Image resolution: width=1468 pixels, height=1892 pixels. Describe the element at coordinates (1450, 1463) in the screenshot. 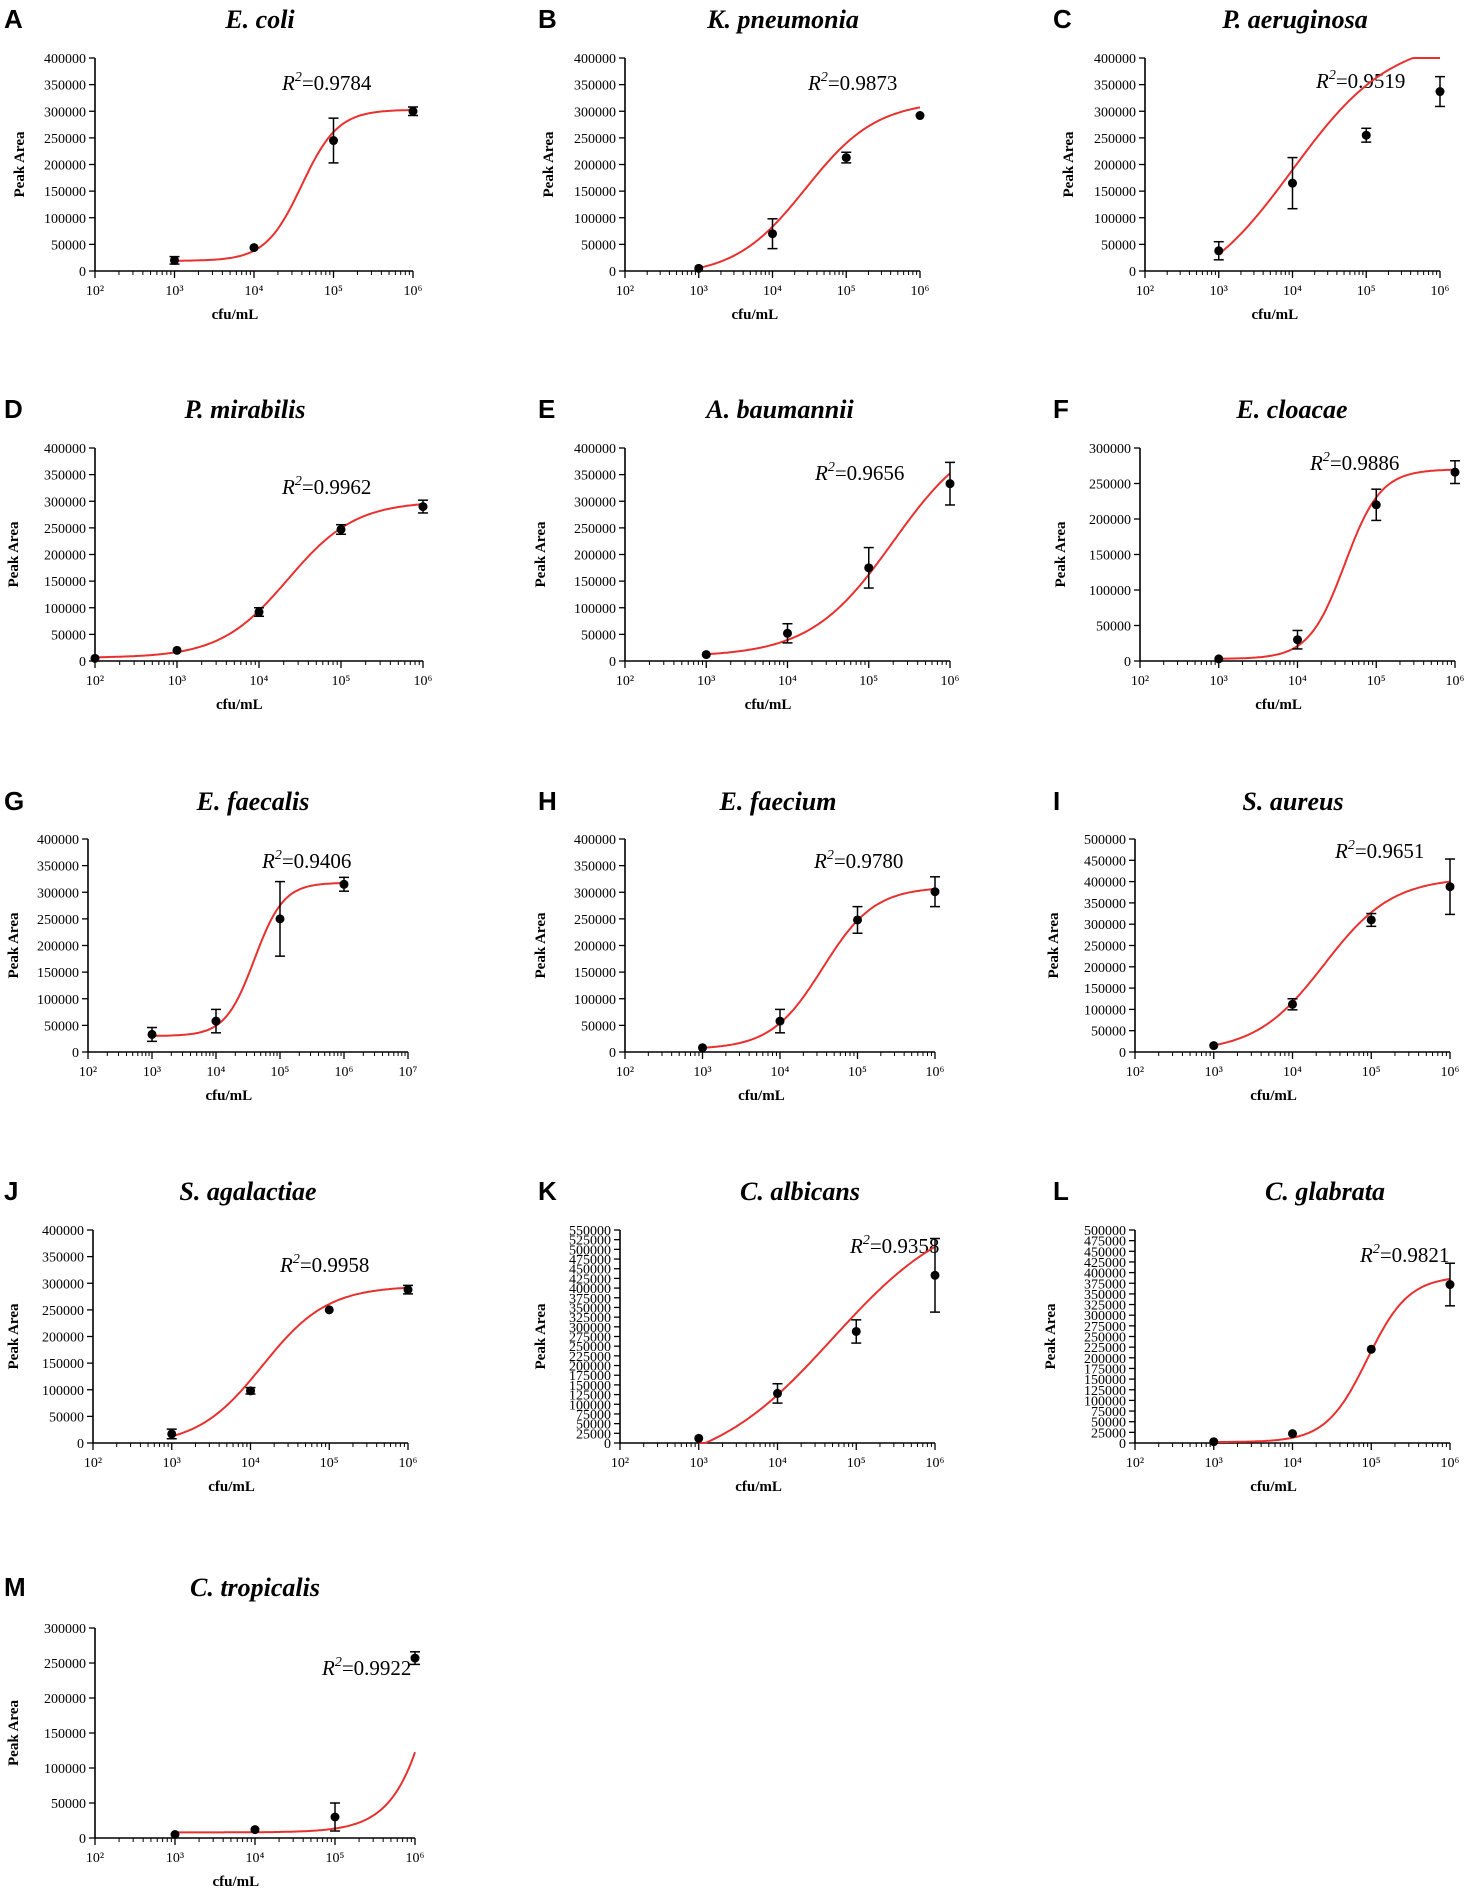

I see `x-tick-label: 10⁶` at that location.